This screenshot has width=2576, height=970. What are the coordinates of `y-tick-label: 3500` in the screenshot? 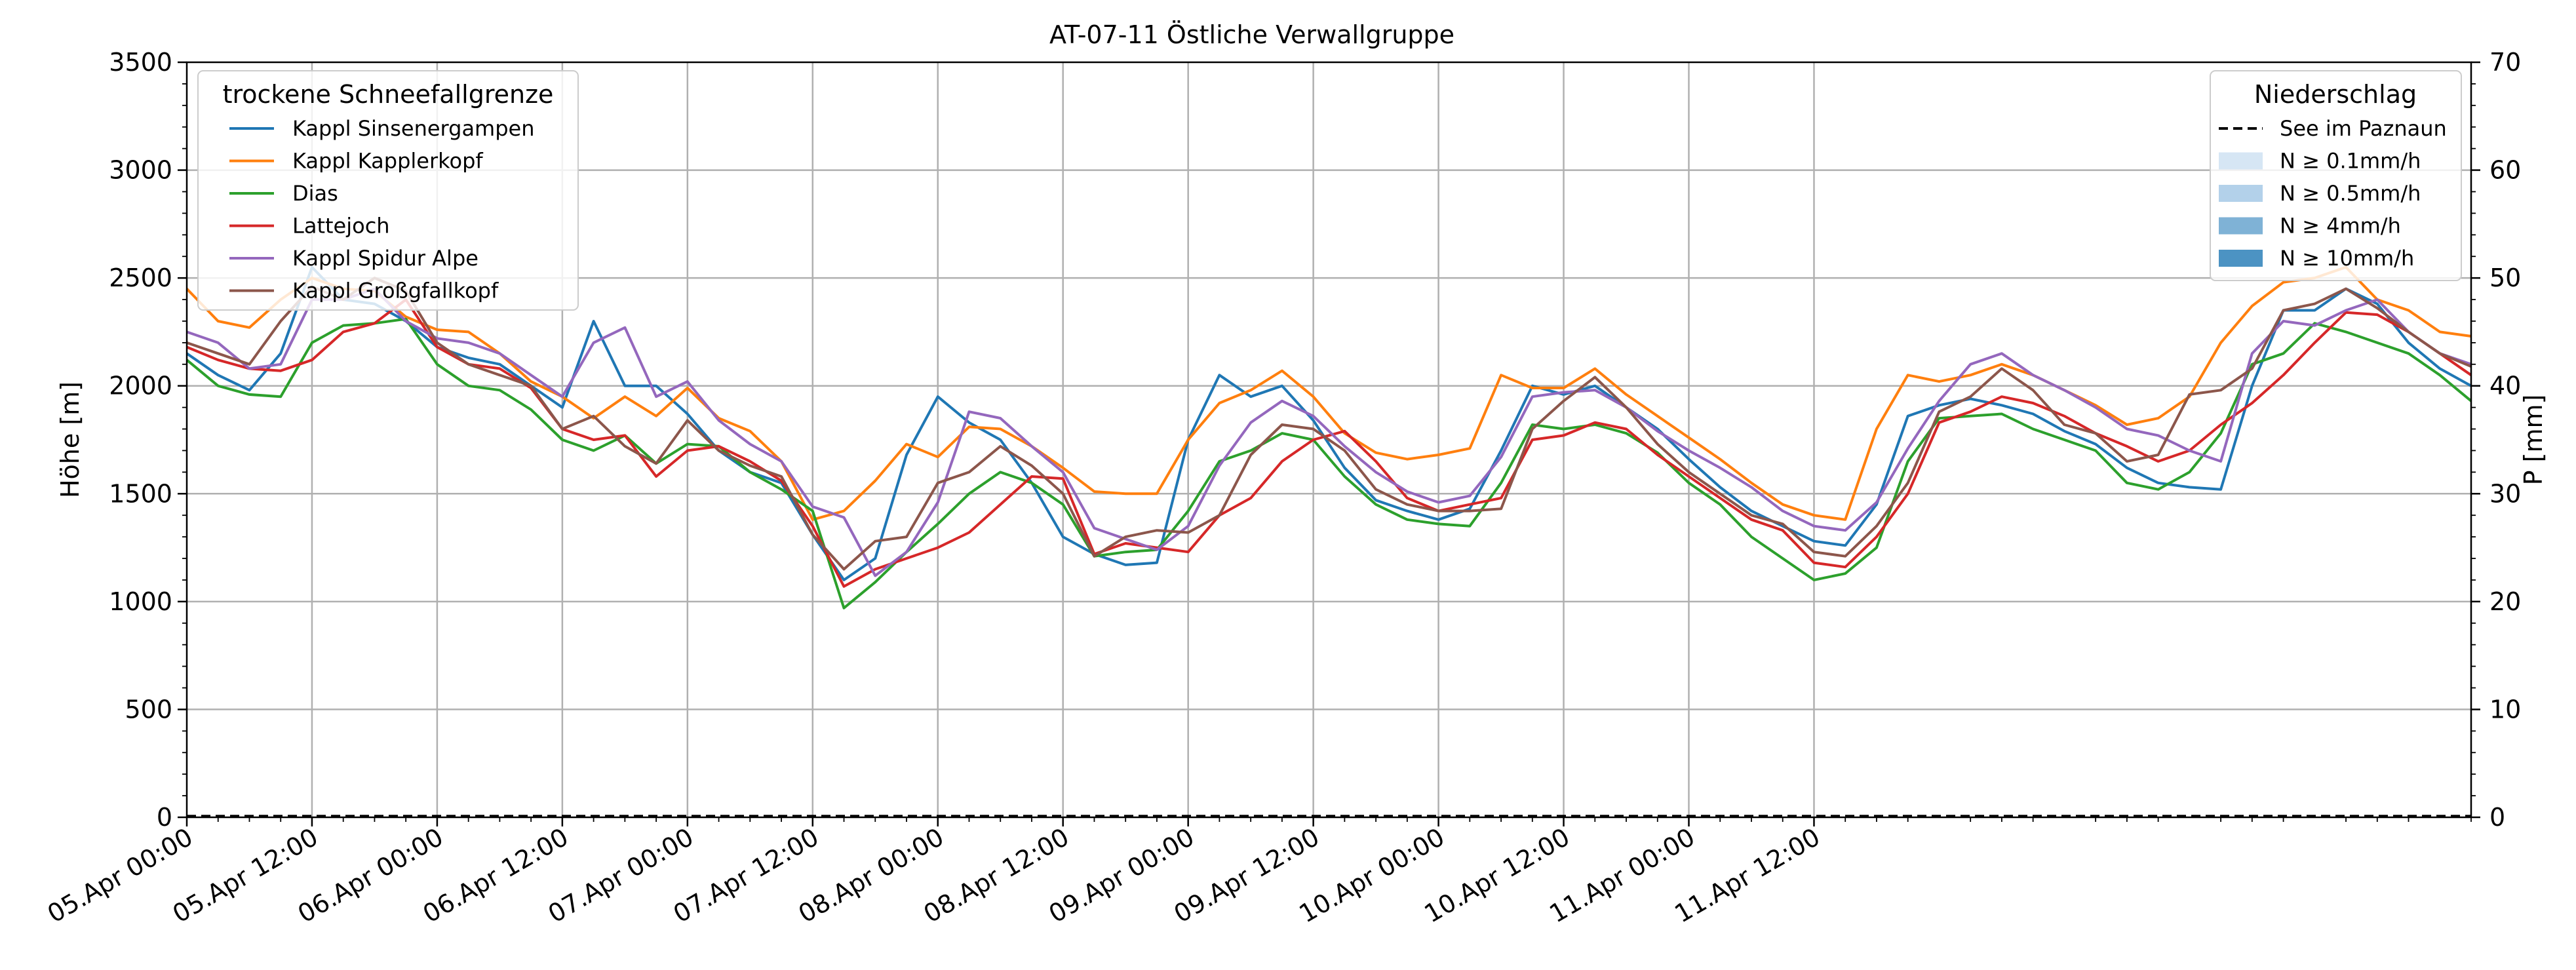 It's located at (140, 62).